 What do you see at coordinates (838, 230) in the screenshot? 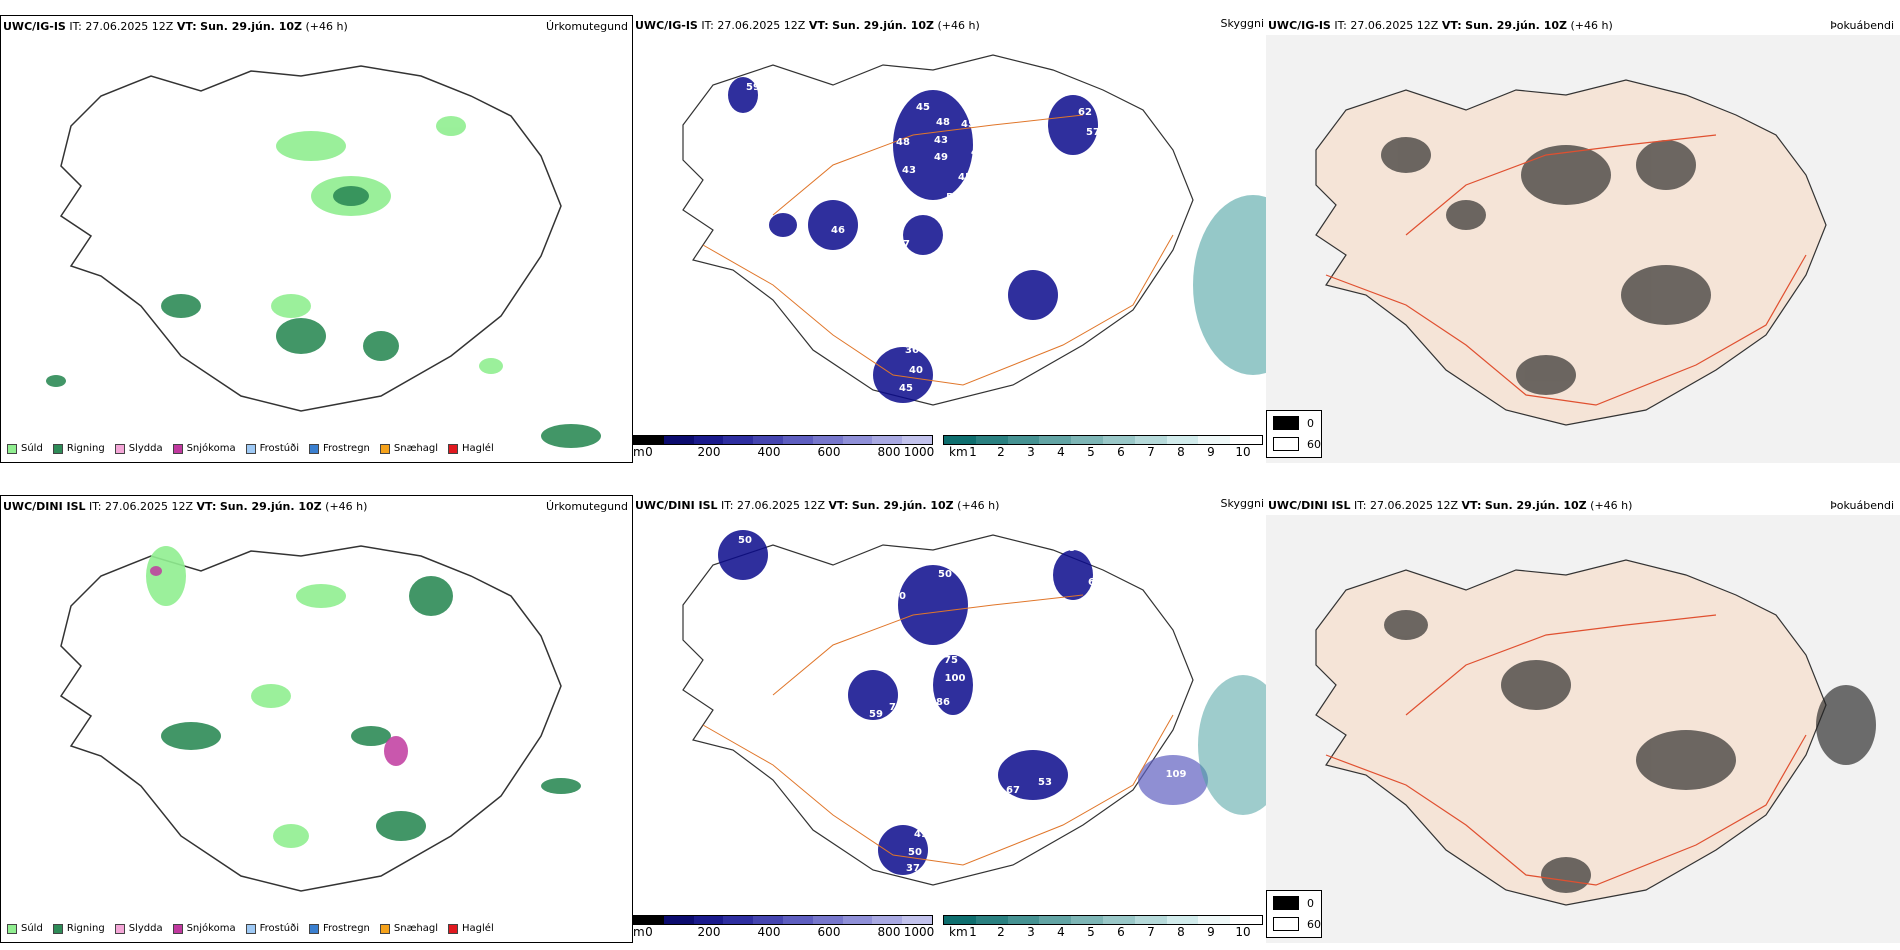
I see `map-value-label: 46` at bounding box center [838, 230].